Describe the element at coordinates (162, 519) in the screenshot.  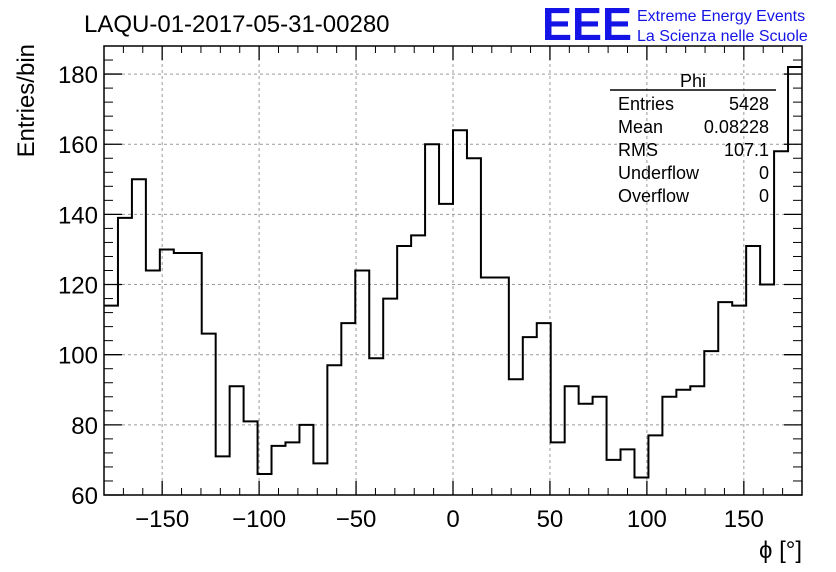
I see `x-tick-label: −150` at that location.